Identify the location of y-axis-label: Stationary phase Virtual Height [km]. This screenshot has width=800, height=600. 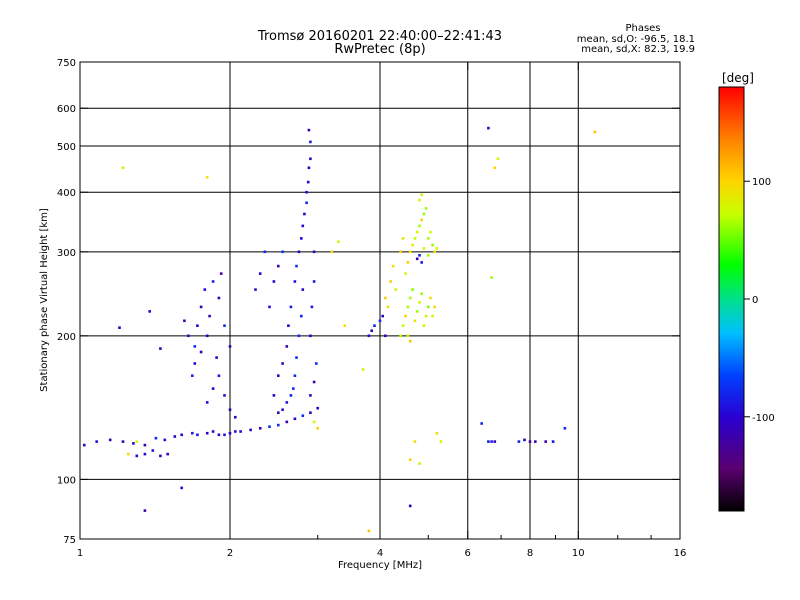
(44, 300).